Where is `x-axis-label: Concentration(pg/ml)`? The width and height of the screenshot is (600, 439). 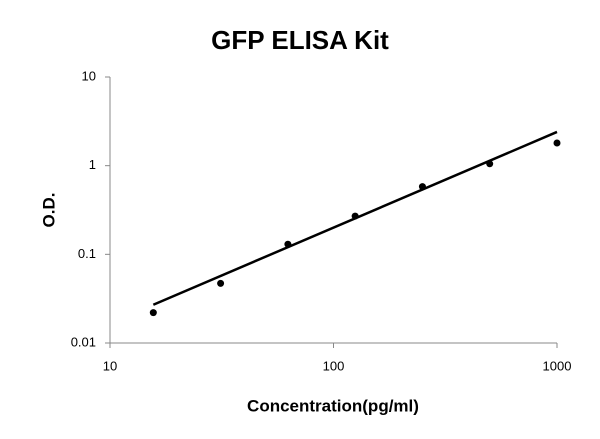
x-axis-label: Concentration(pg/ml) is located at coordinates (333, 405).